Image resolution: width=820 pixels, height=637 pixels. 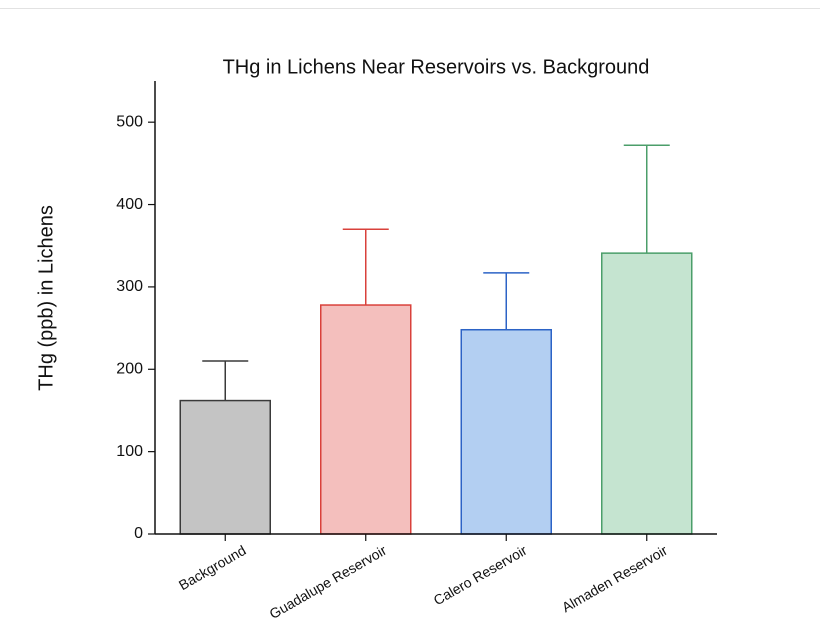 What do you see at coordinates (212, 567) in the screenshot?
I see `x-tick-label: Background` at bounding box center [212, 567].